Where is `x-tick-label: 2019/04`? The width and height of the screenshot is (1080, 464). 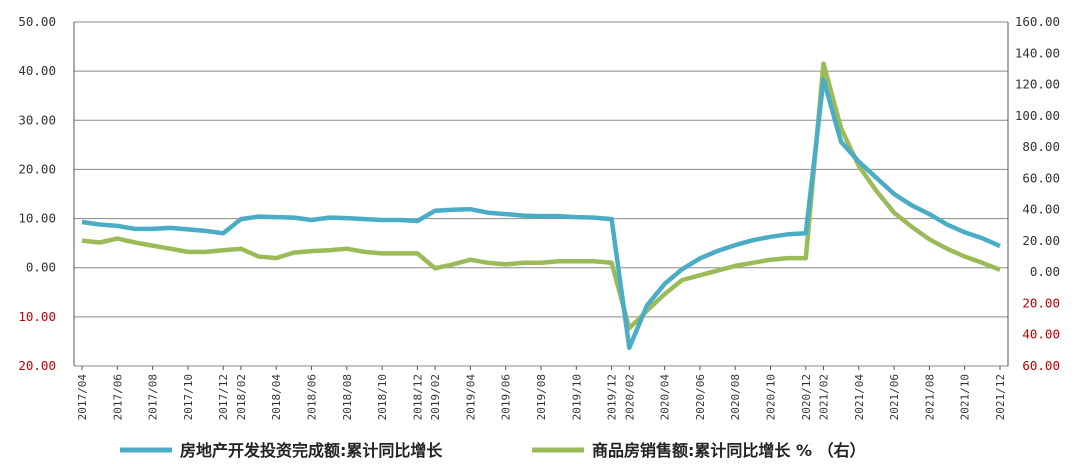
x-tick-label: 2019/04 is located at coordinates (470, 397).